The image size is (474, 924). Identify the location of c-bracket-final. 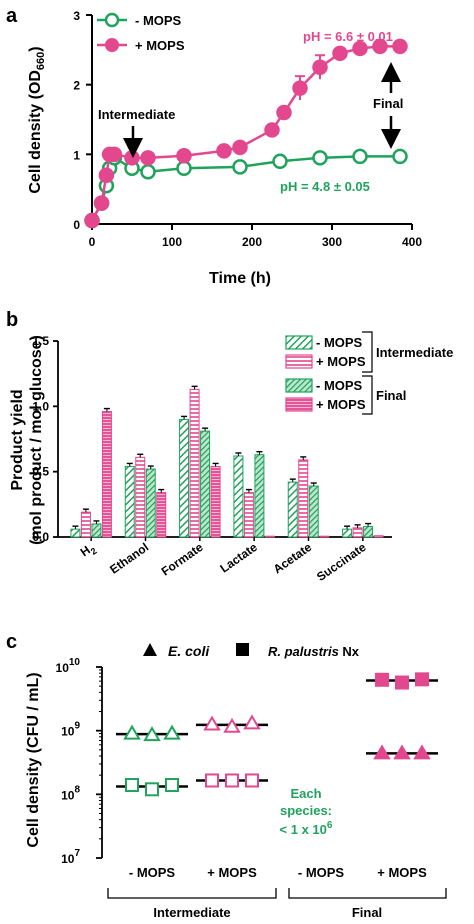
(367, 893).